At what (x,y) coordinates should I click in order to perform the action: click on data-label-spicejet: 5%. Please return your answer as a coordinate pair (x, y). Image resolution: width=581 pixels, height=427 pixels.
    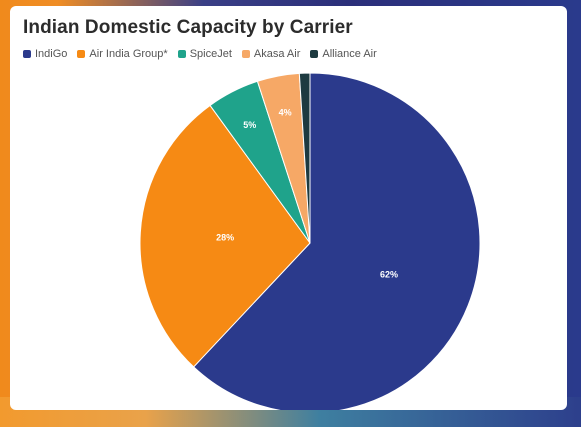
    Looking at the image, I should click on (249, 125).